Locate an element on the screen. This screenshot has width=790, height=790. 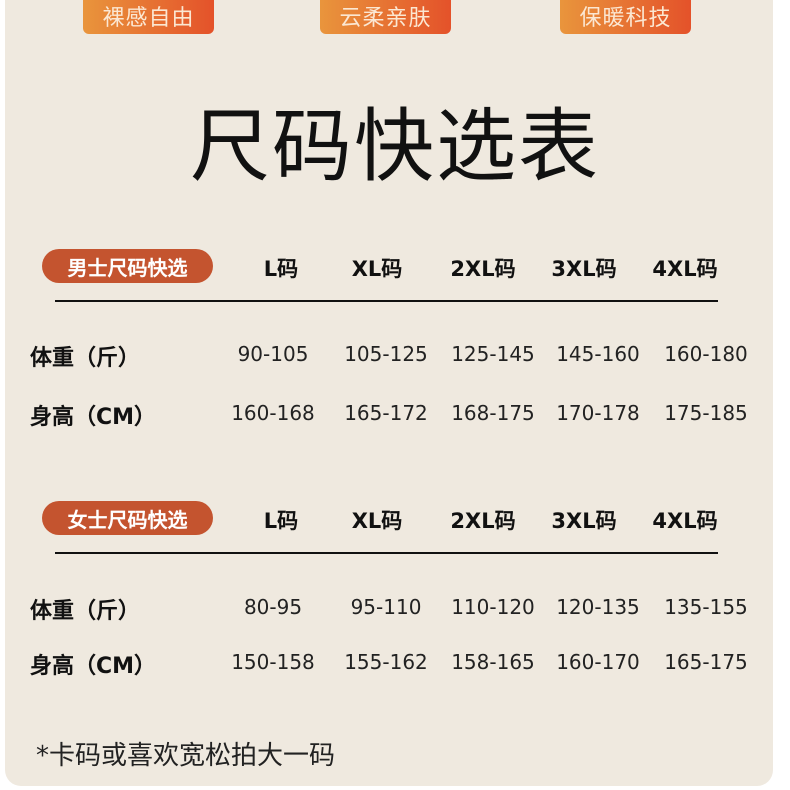
table-cell: 158-165 is located at coordinates (493, 662).